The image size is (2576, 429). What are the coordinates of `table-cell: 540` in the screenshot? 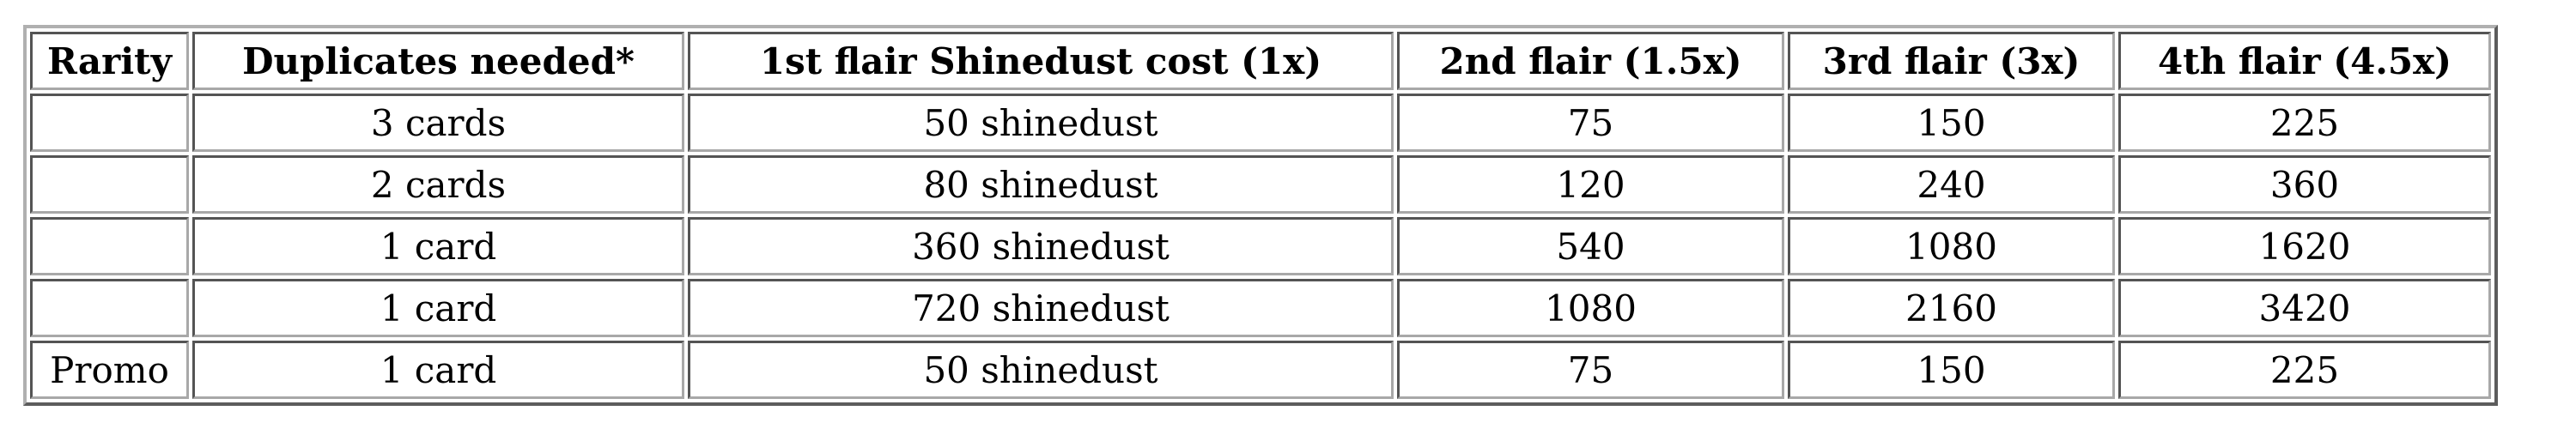 It's located at (1590, 246).